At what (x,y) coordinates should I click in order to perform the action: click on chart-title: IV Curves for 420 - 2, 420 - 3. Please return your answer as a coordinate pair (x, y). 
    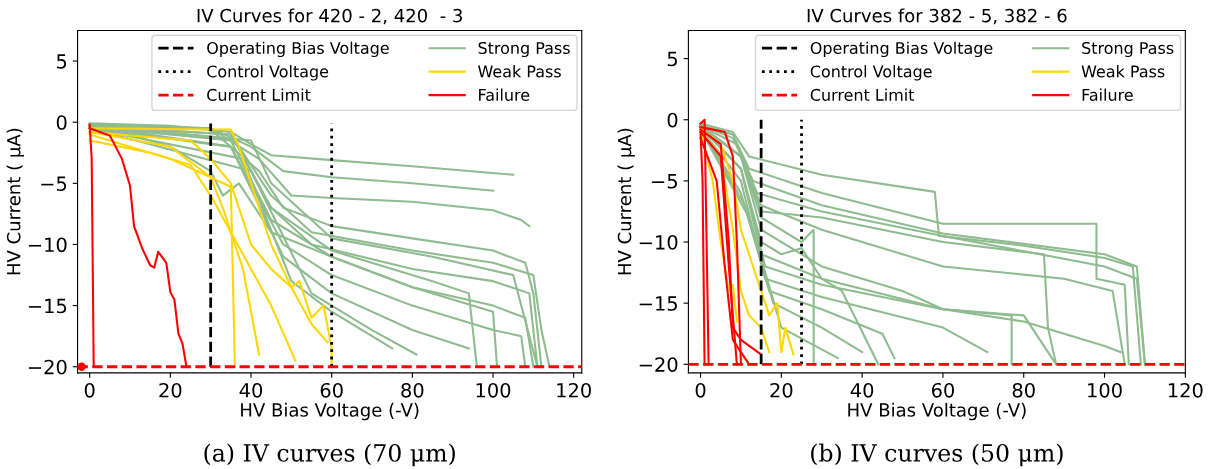
    Looking at the image, I should click on (329, 16).